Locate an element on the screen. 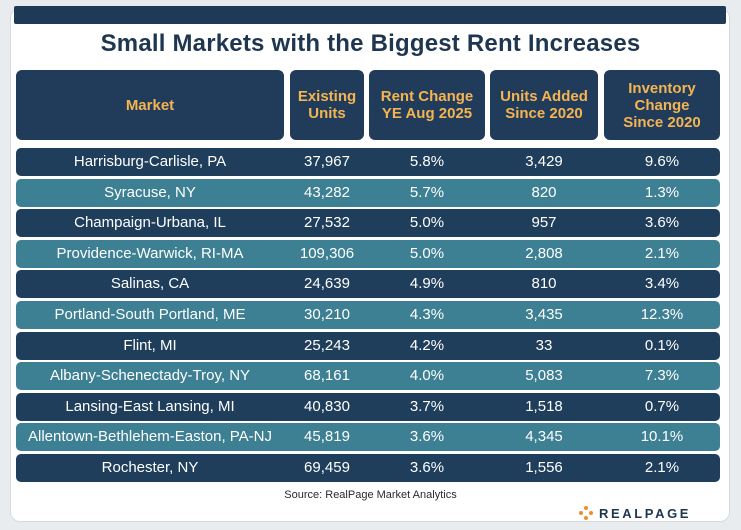 Image resolution: width=741 pixels, height=530 pixels. value-cell: 68,161 is located at coordinates (327, 375).